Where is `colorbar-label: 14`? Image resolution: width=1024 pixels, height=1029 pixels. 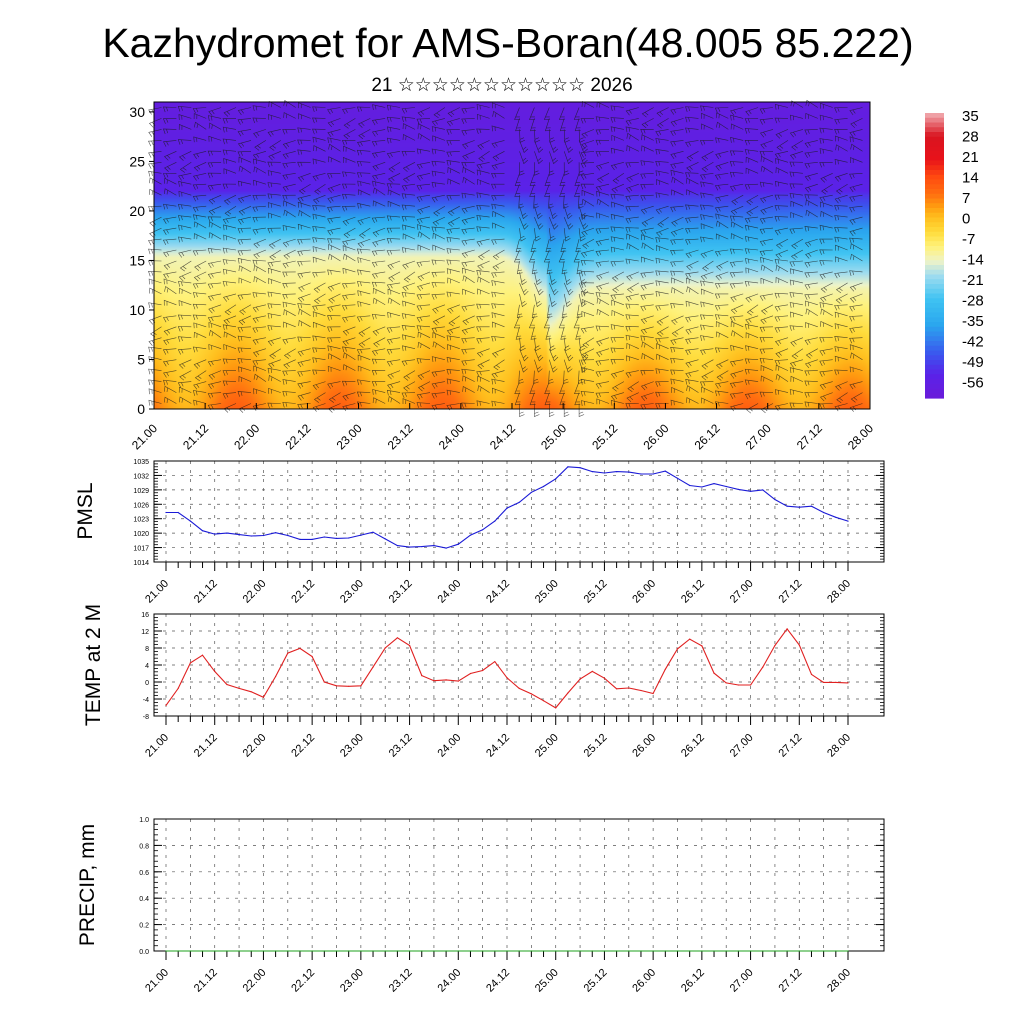 colorbar-label: 14 is located at coordinates (970, 178).